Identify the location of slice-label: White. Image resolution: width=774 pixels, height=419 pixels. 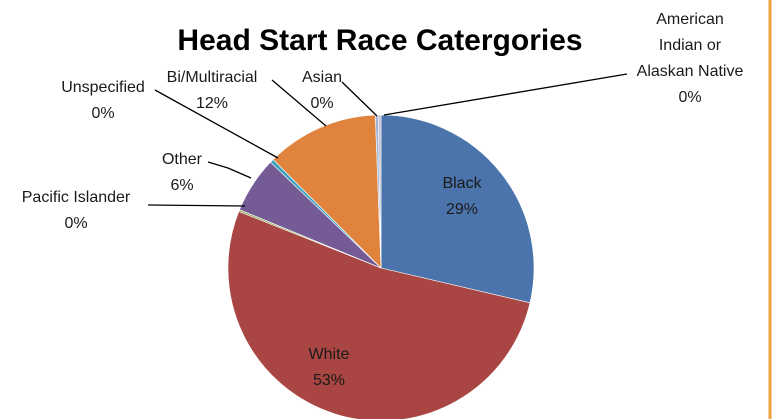
(329, 354).